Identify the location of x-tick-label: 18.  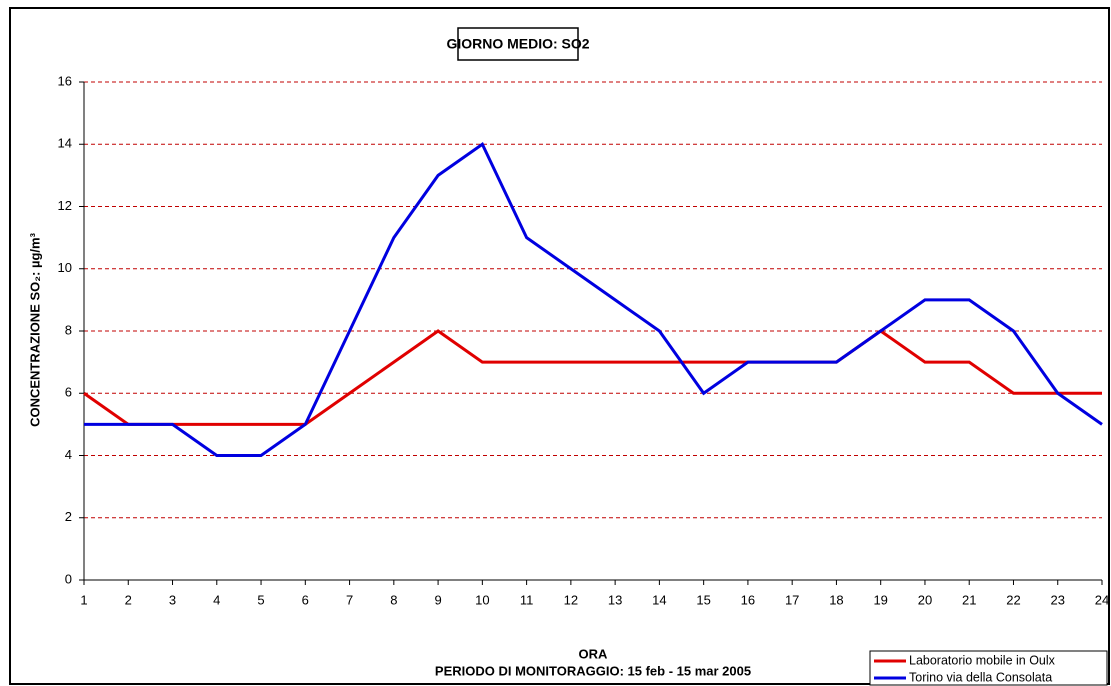
(836, 599).